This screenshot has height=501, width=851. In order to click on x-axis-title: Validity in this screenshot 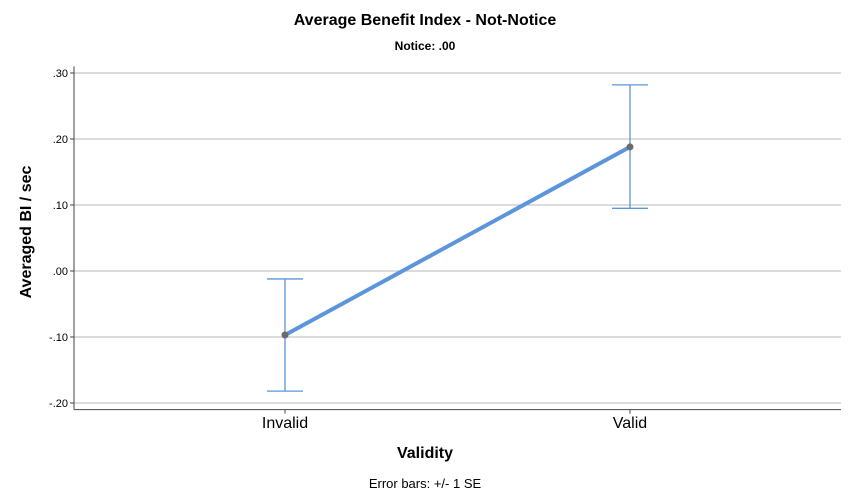, I will do `click(425, 453)`.